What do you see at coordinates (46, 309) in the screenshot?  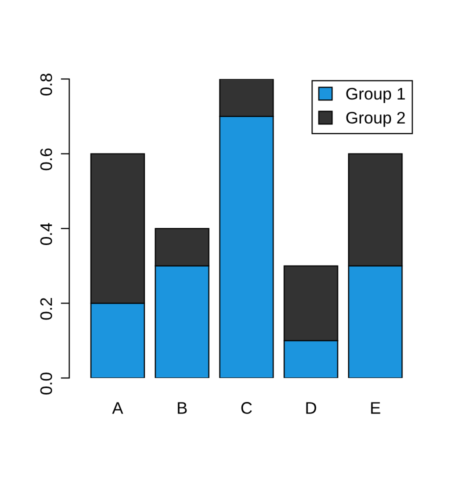 I see `y-tick-label: 0.2` at bounding box center [46, 309].